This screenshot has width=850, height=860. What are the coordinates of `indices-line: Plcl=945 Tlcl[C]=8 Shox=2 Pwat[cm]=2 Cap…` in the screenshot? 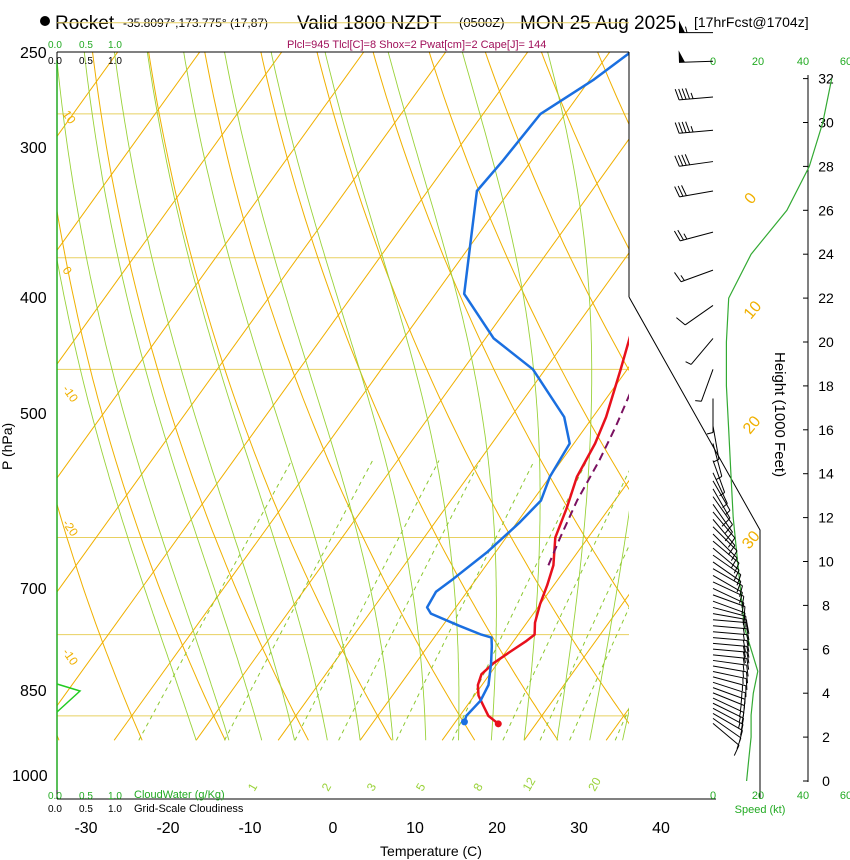 It's located at (416, 45).